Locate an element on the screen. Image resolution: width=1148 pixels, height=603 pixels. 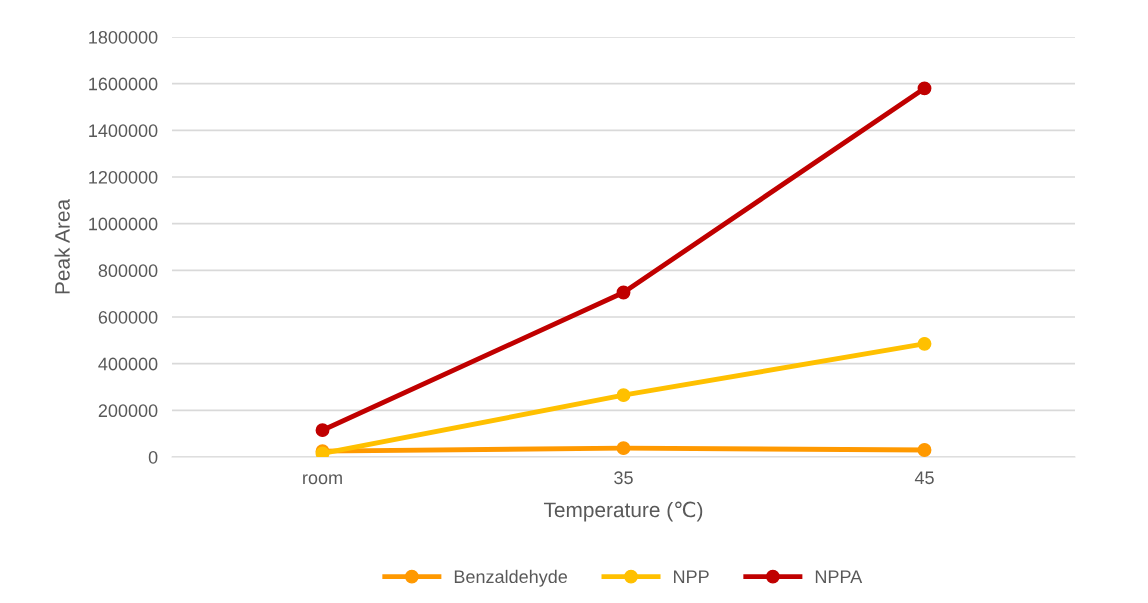
x-tick-label: 45 is located at coordinates (924, 478).